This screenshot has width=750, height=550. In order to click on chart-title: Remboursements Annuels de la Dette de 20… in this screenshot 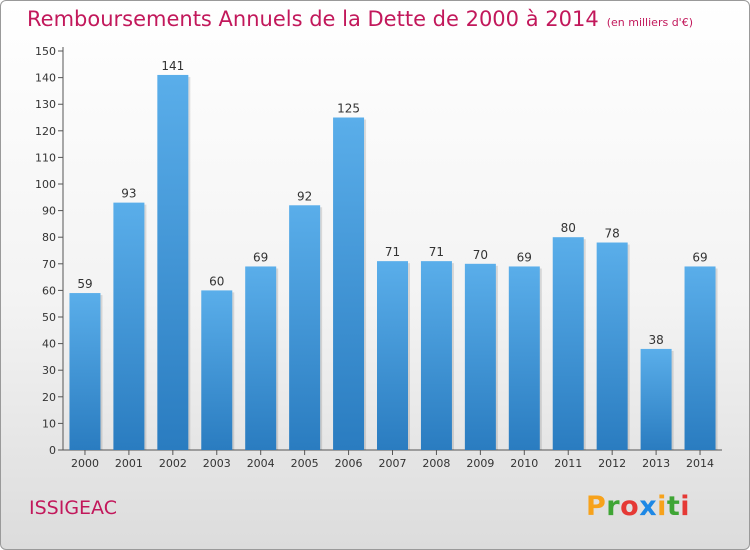, I will do `click(313, 19)`.